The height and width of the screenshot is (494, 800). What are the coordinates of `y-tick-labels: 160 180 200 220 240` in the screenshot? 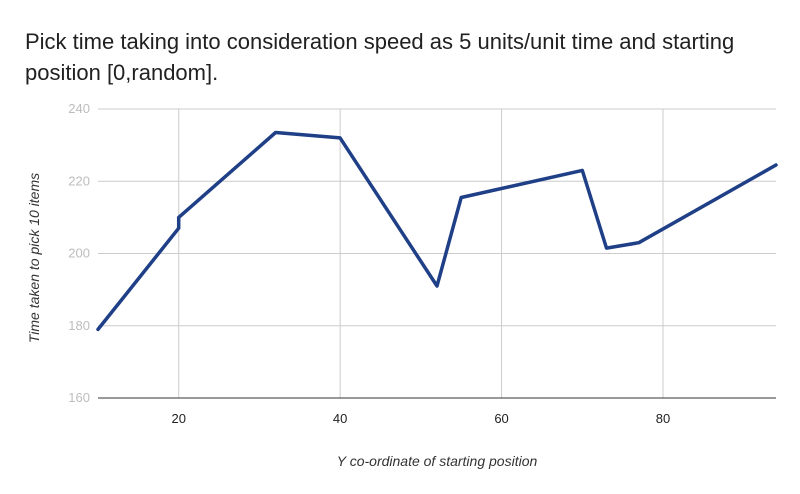 It's located at (79, 253).